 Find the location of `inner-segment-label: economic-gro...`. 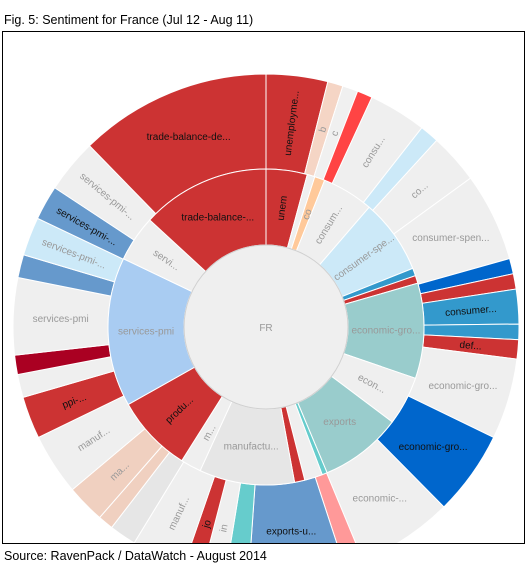

inner-segment-label: economic-gro... is located at coordinates (386, 330).